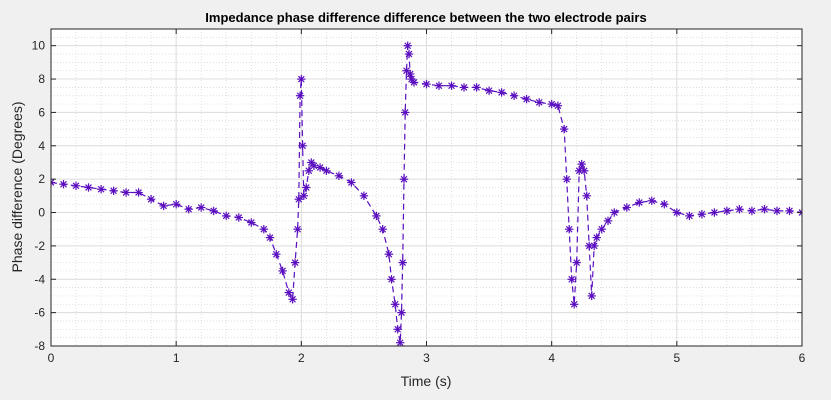 Image resolution: width=831 pixels, height=400 pixels. What do you see at coordinates (551, 358) in the screenshot?
I see `x-tick-label: 4` at bounding box center [551, 358].